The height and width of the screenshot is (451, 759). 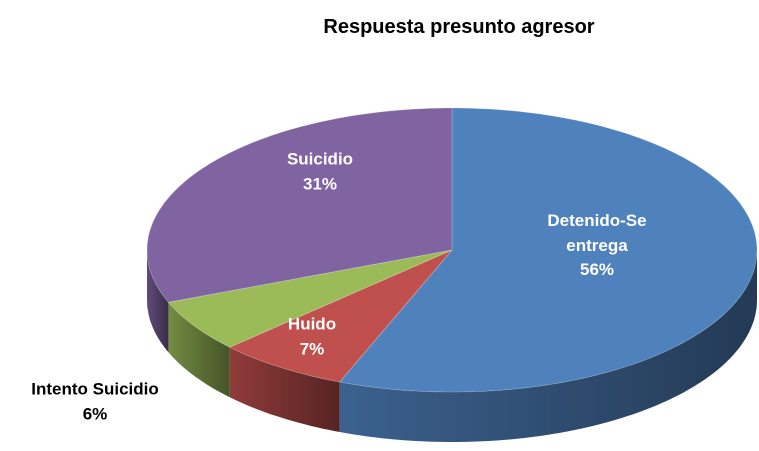 What do you see at coordinates (320, 183) in the screenshot?
I see `value-label: 31%` at bounding box center [320, 183].